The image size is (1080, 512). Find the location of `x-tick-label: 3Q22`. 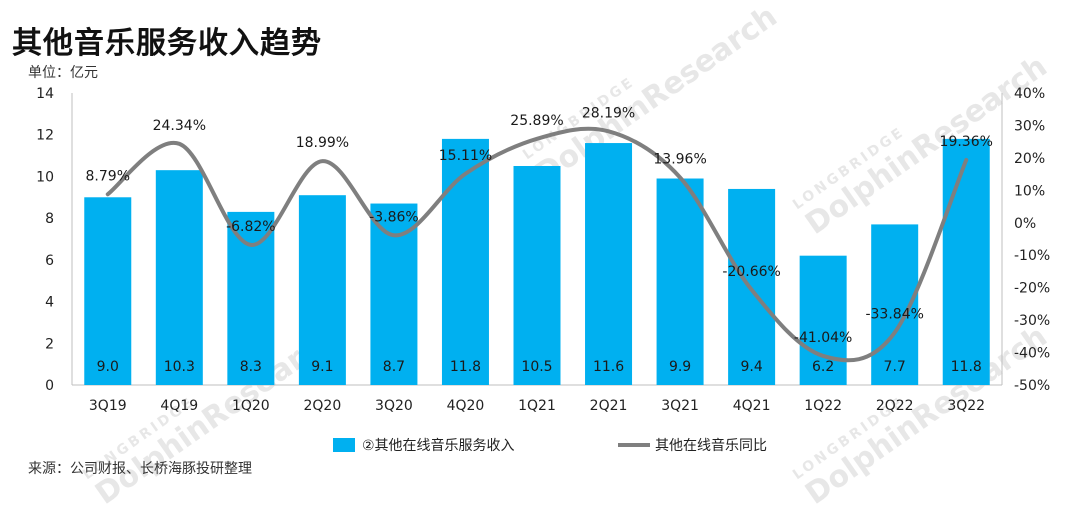

x-tick-label: 3Q22 is located at coordinates (966, 406).